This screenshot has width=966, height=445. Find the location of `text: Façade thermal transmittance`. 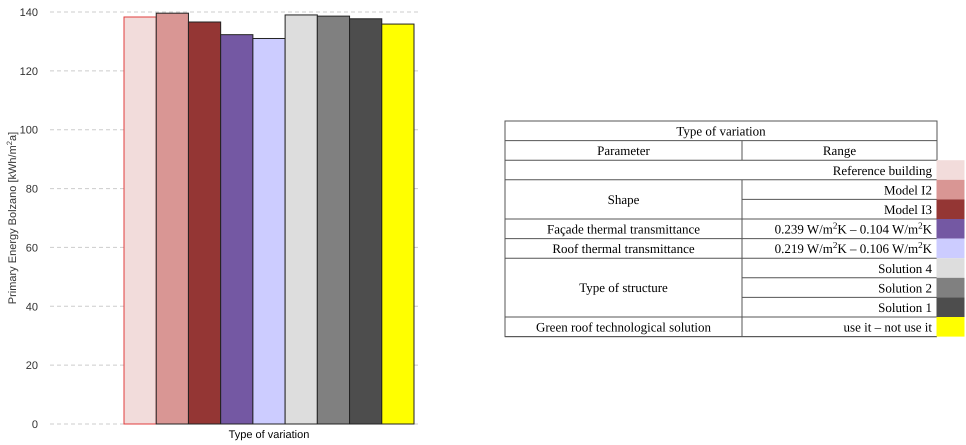

text: Façade thermal transmittance is located at coordinates (623, 228).